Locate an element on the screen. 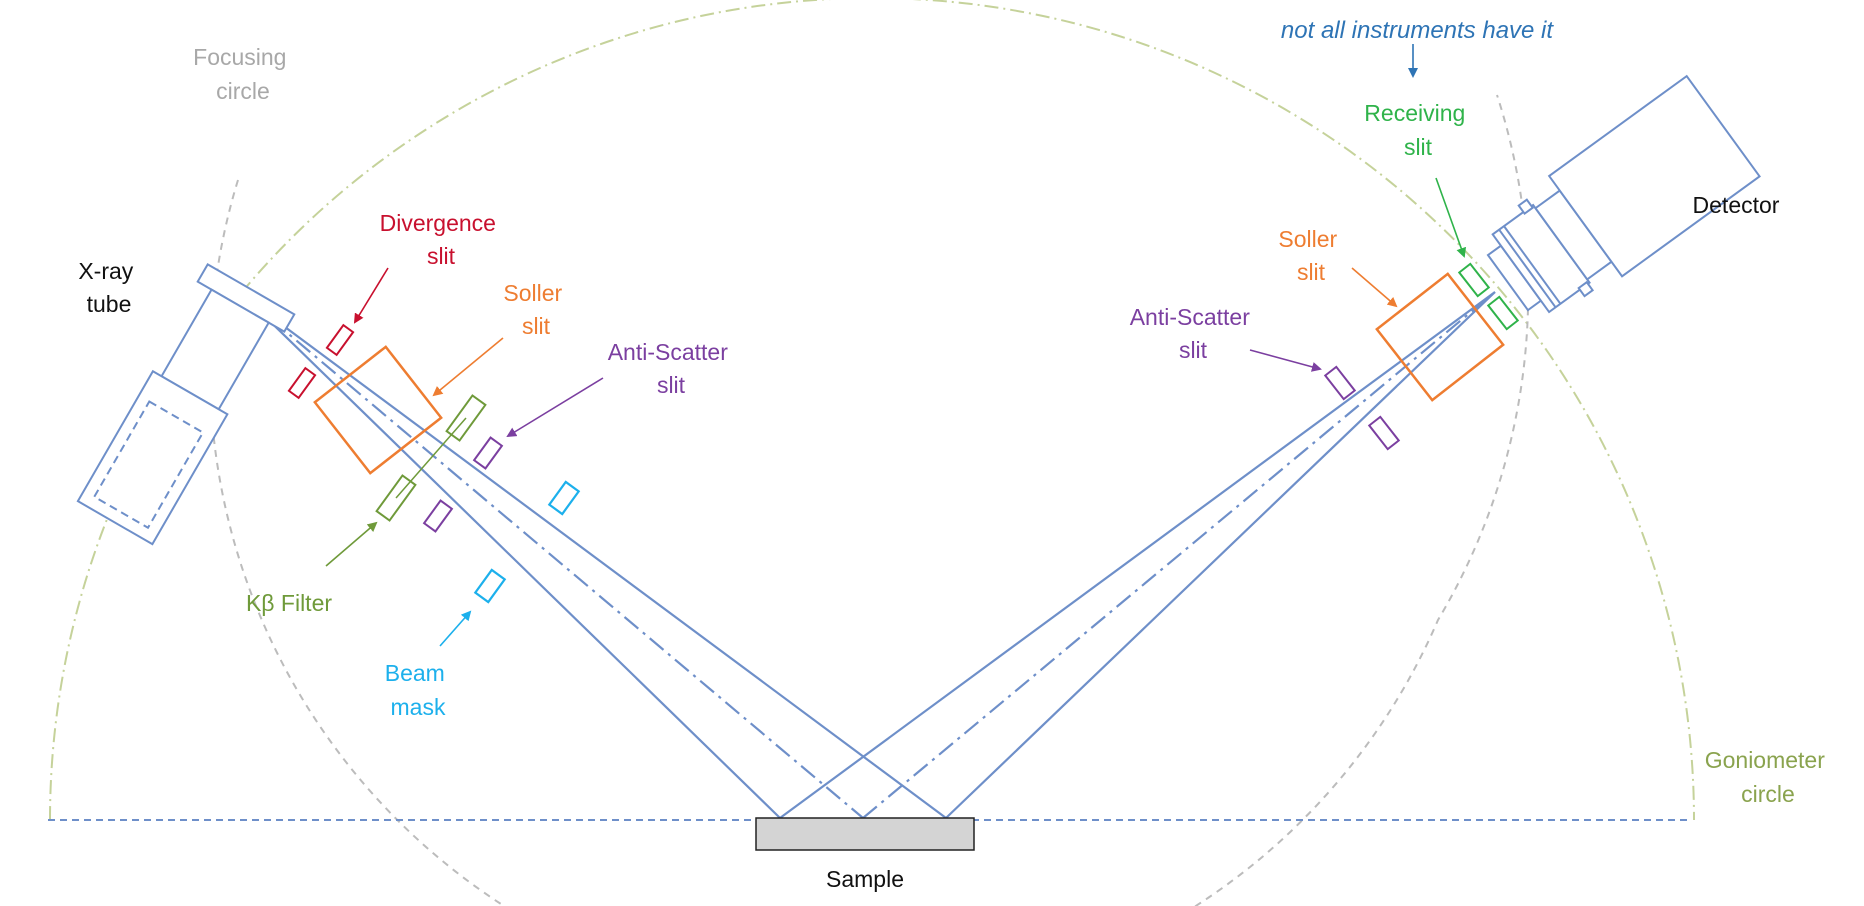 The width and height of the screenshot is (1864, 906). anti-scatter-left-label: Anti-Scatter slit is located at coordinates (671, 368).